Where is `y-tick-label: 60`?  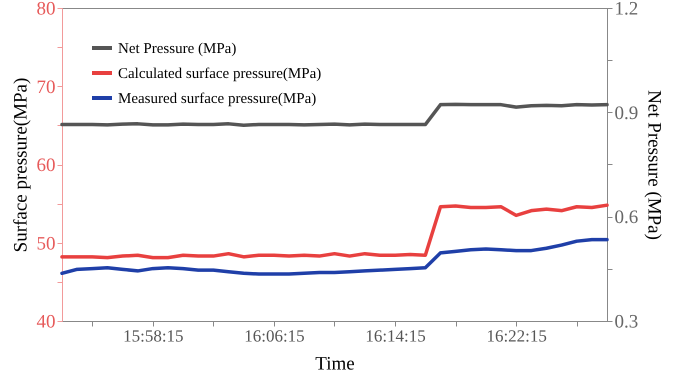
y-tick-label: 60 is located at coordinates (46, 165).